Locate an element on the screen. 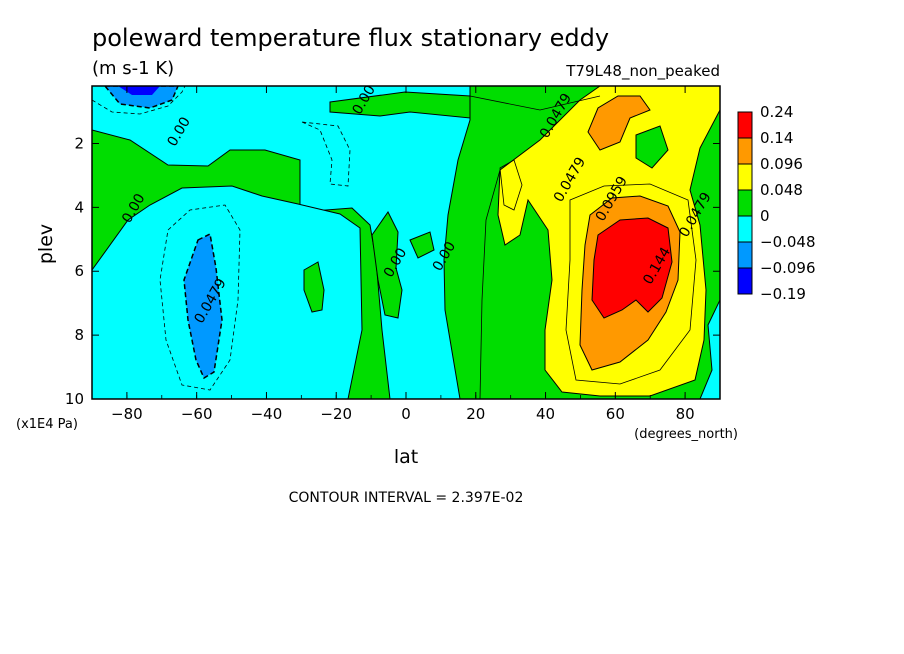 The width and height of the screenshot is (904, 654). region-blue-south-pole is located at coordinates (141, 97).